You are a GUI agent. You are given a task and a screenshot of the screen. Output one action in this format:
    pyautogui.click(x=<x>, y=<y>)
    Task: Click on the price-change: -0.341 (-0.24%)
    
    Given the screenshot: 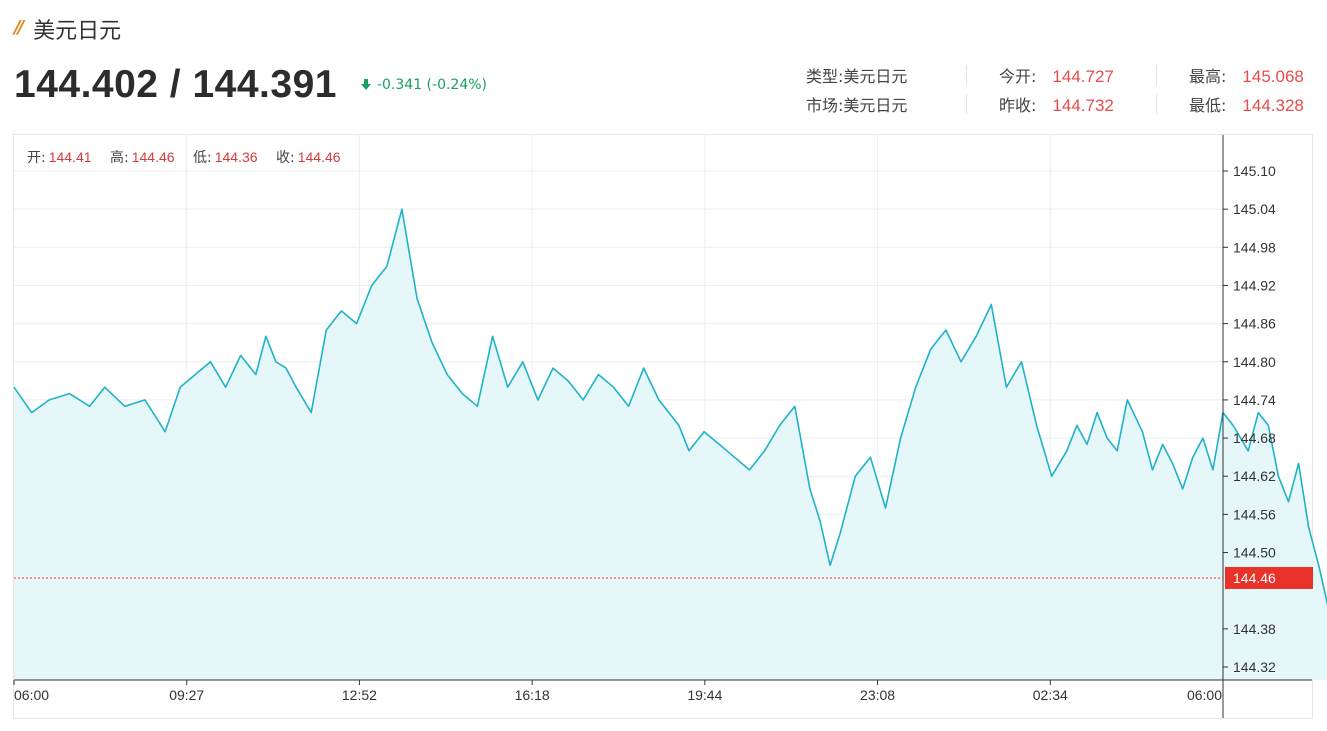 What is the action you would take?
    pyautogui.click(x=423, y=85)
    